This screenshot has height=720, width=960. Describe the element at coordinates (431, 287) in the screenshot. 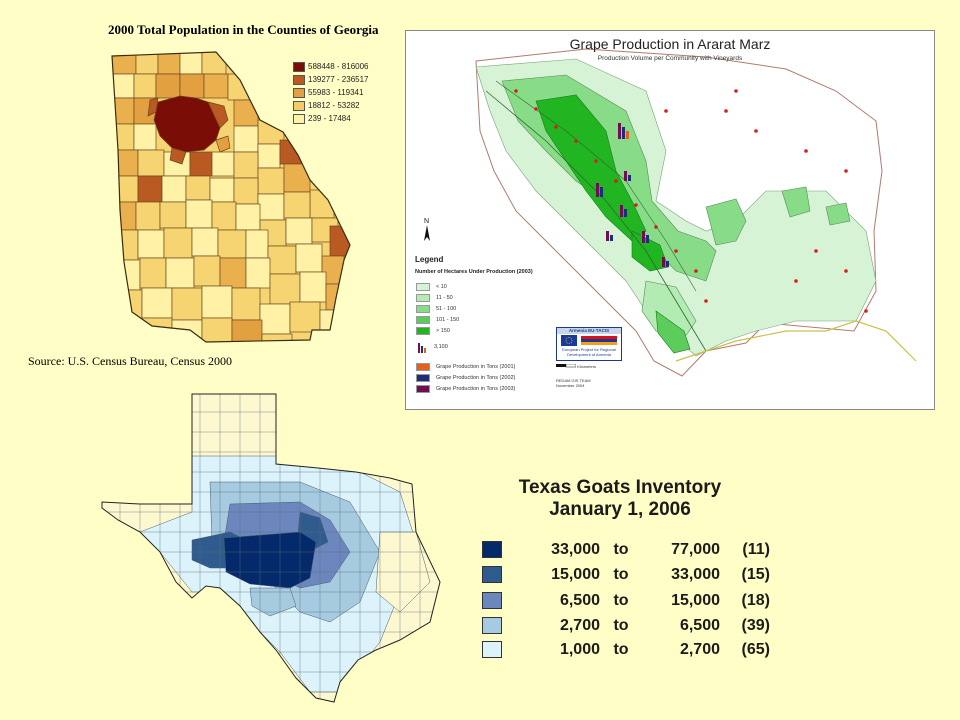

I see `armenia-legend-item: < 10` at that location.